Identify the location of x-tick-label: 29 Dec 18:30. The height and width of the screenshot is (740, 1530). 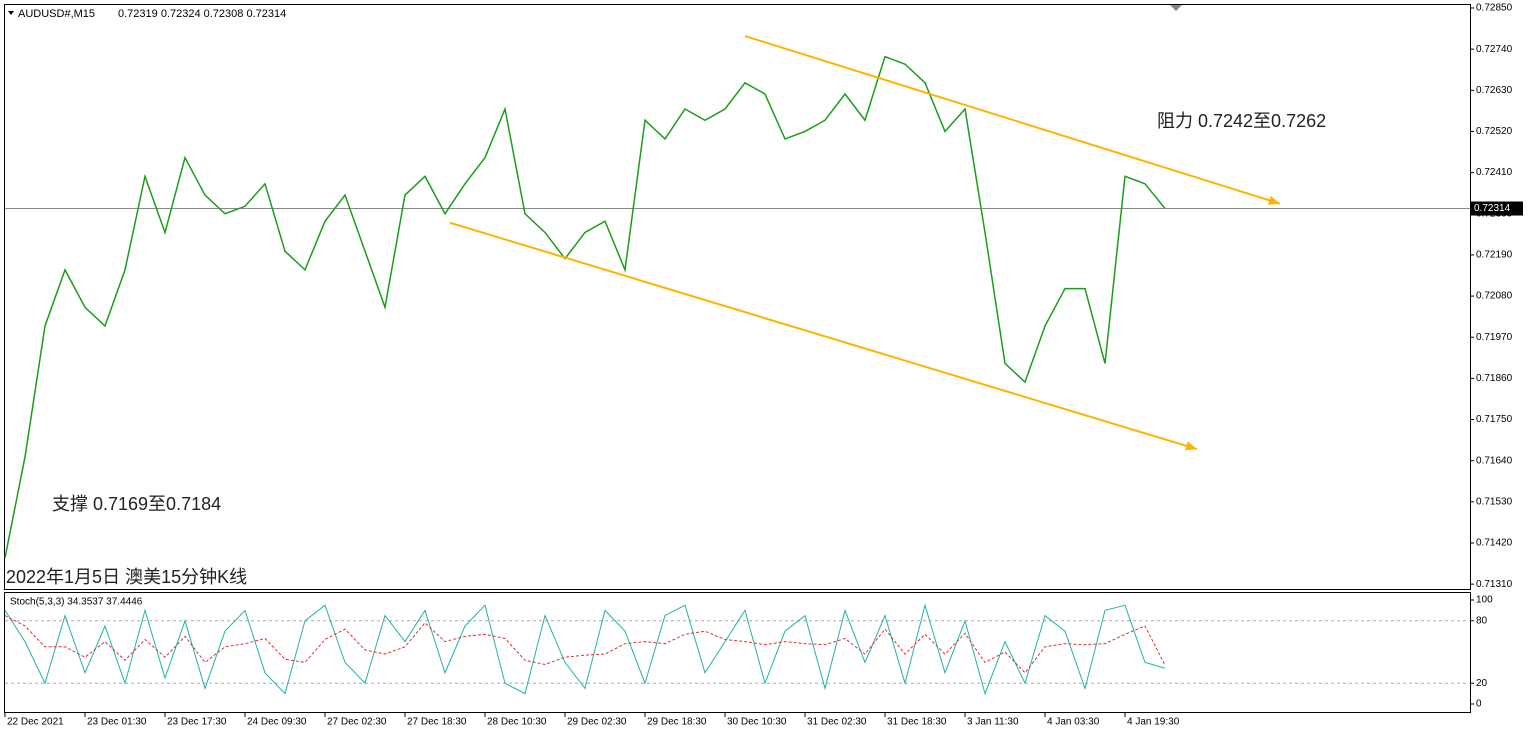
(677, 722).